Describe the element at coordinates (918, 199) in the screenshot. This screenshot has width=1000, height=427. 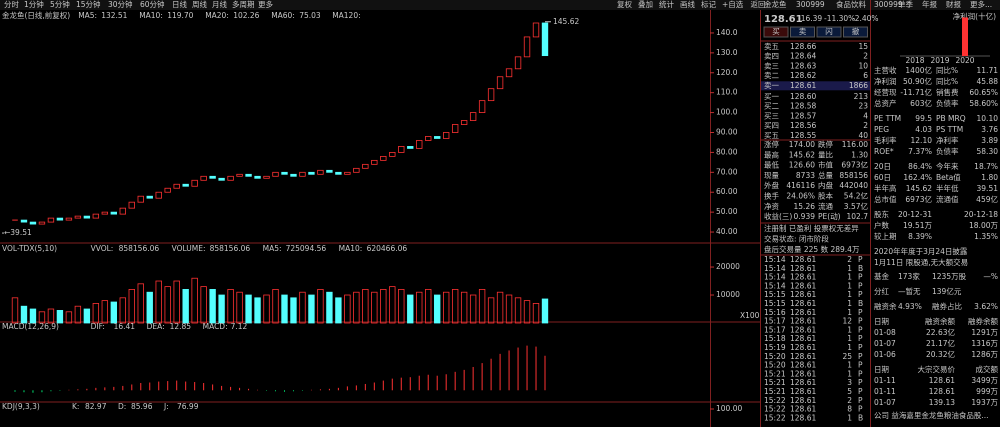
I see `value: 6973亿` at that location.